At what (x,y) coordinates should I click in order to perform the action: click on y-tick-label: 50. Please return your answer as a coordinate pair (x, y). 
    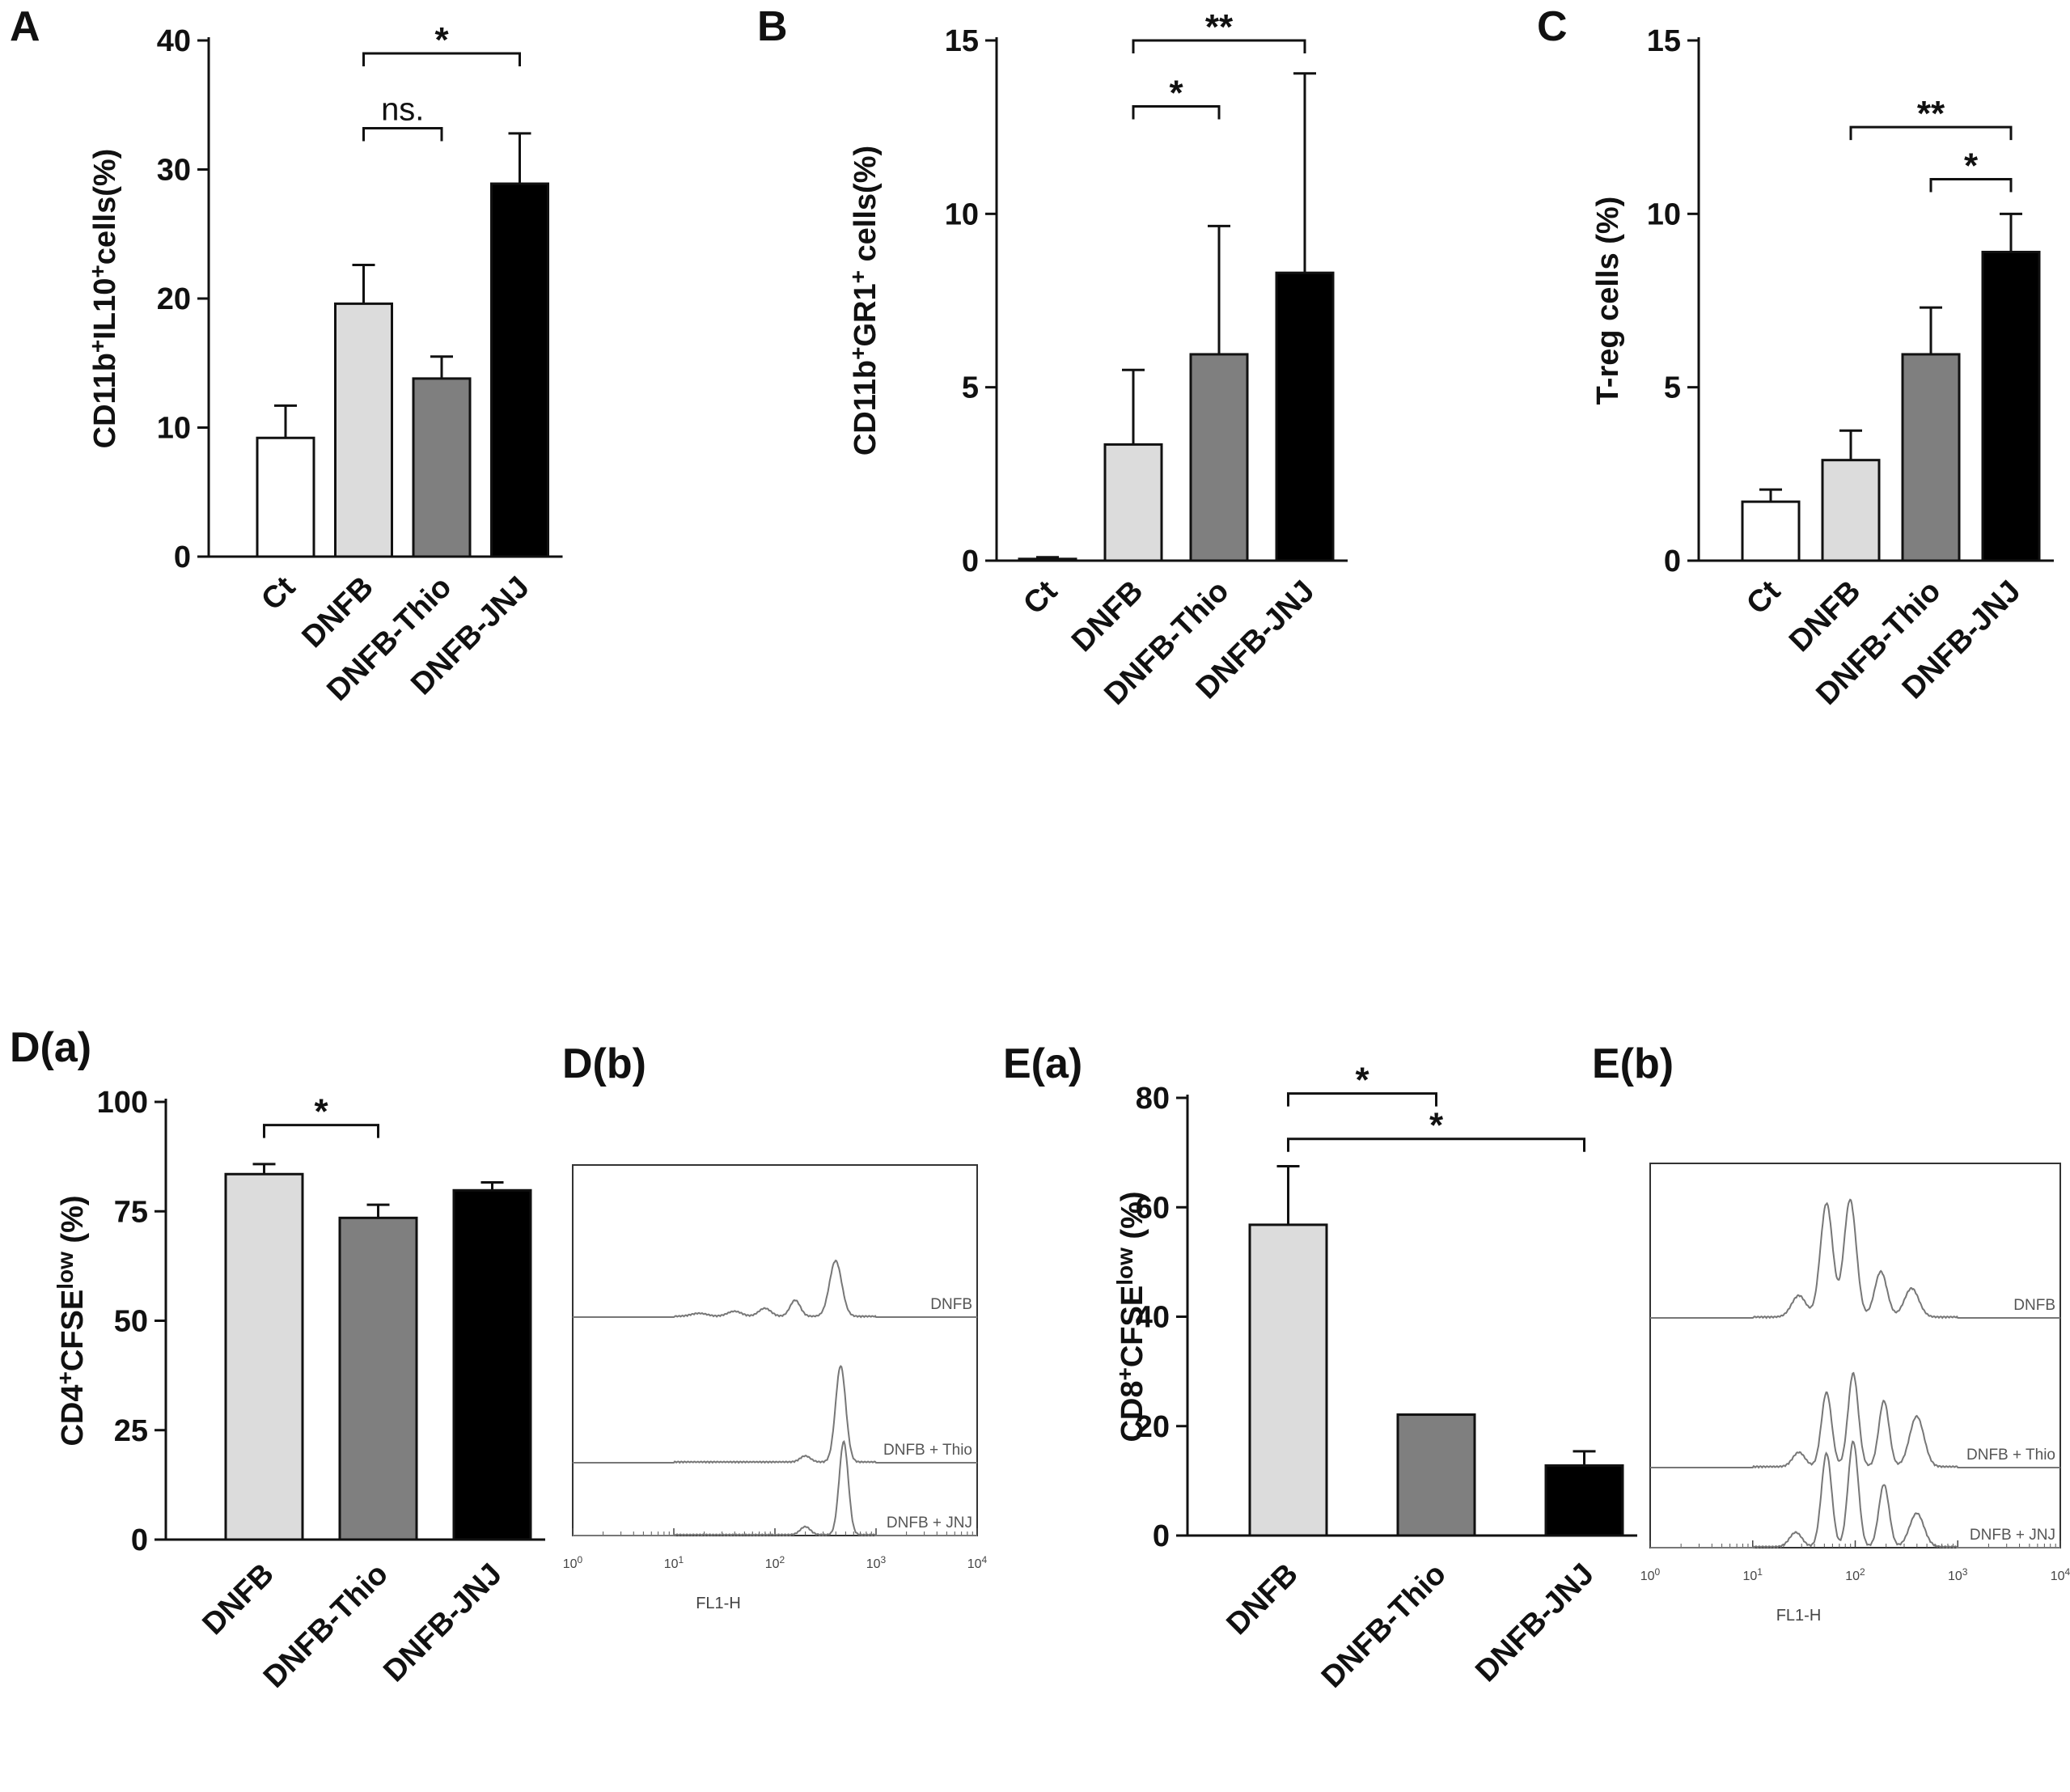
    Looking at the image, I should click on (131, 1322).